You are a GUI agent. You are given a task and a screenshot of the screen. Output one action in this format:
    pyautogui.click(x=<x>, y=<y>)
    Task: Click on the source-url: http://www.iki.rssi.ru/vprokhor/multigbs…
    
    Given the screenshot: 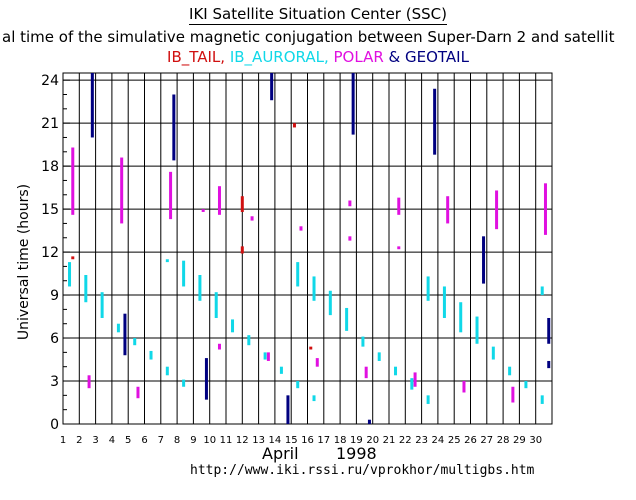 What is the action you would take?
    pyautogui.click(x=362, y=470)
    